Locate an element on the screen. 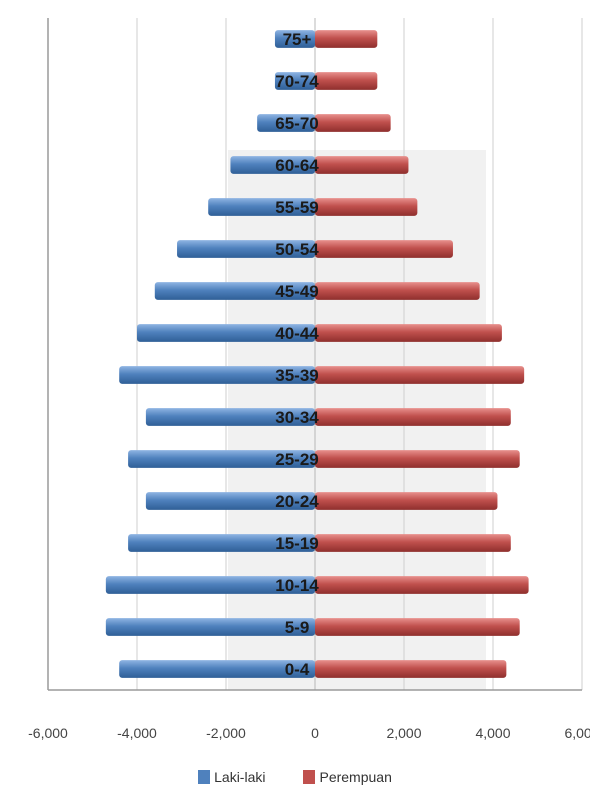 The width and height of the screenshot is (590, 798). category-label-25-29: 25-29 is located at coordinates (296, 459).